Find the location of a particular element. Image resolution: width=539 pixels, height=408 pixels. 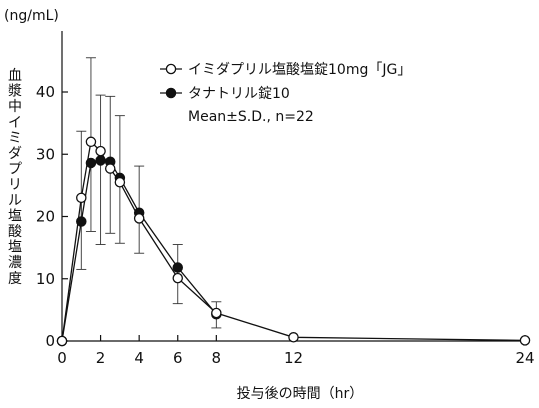

x-tick-label-12: 12 is located at coordinates (293, 358).